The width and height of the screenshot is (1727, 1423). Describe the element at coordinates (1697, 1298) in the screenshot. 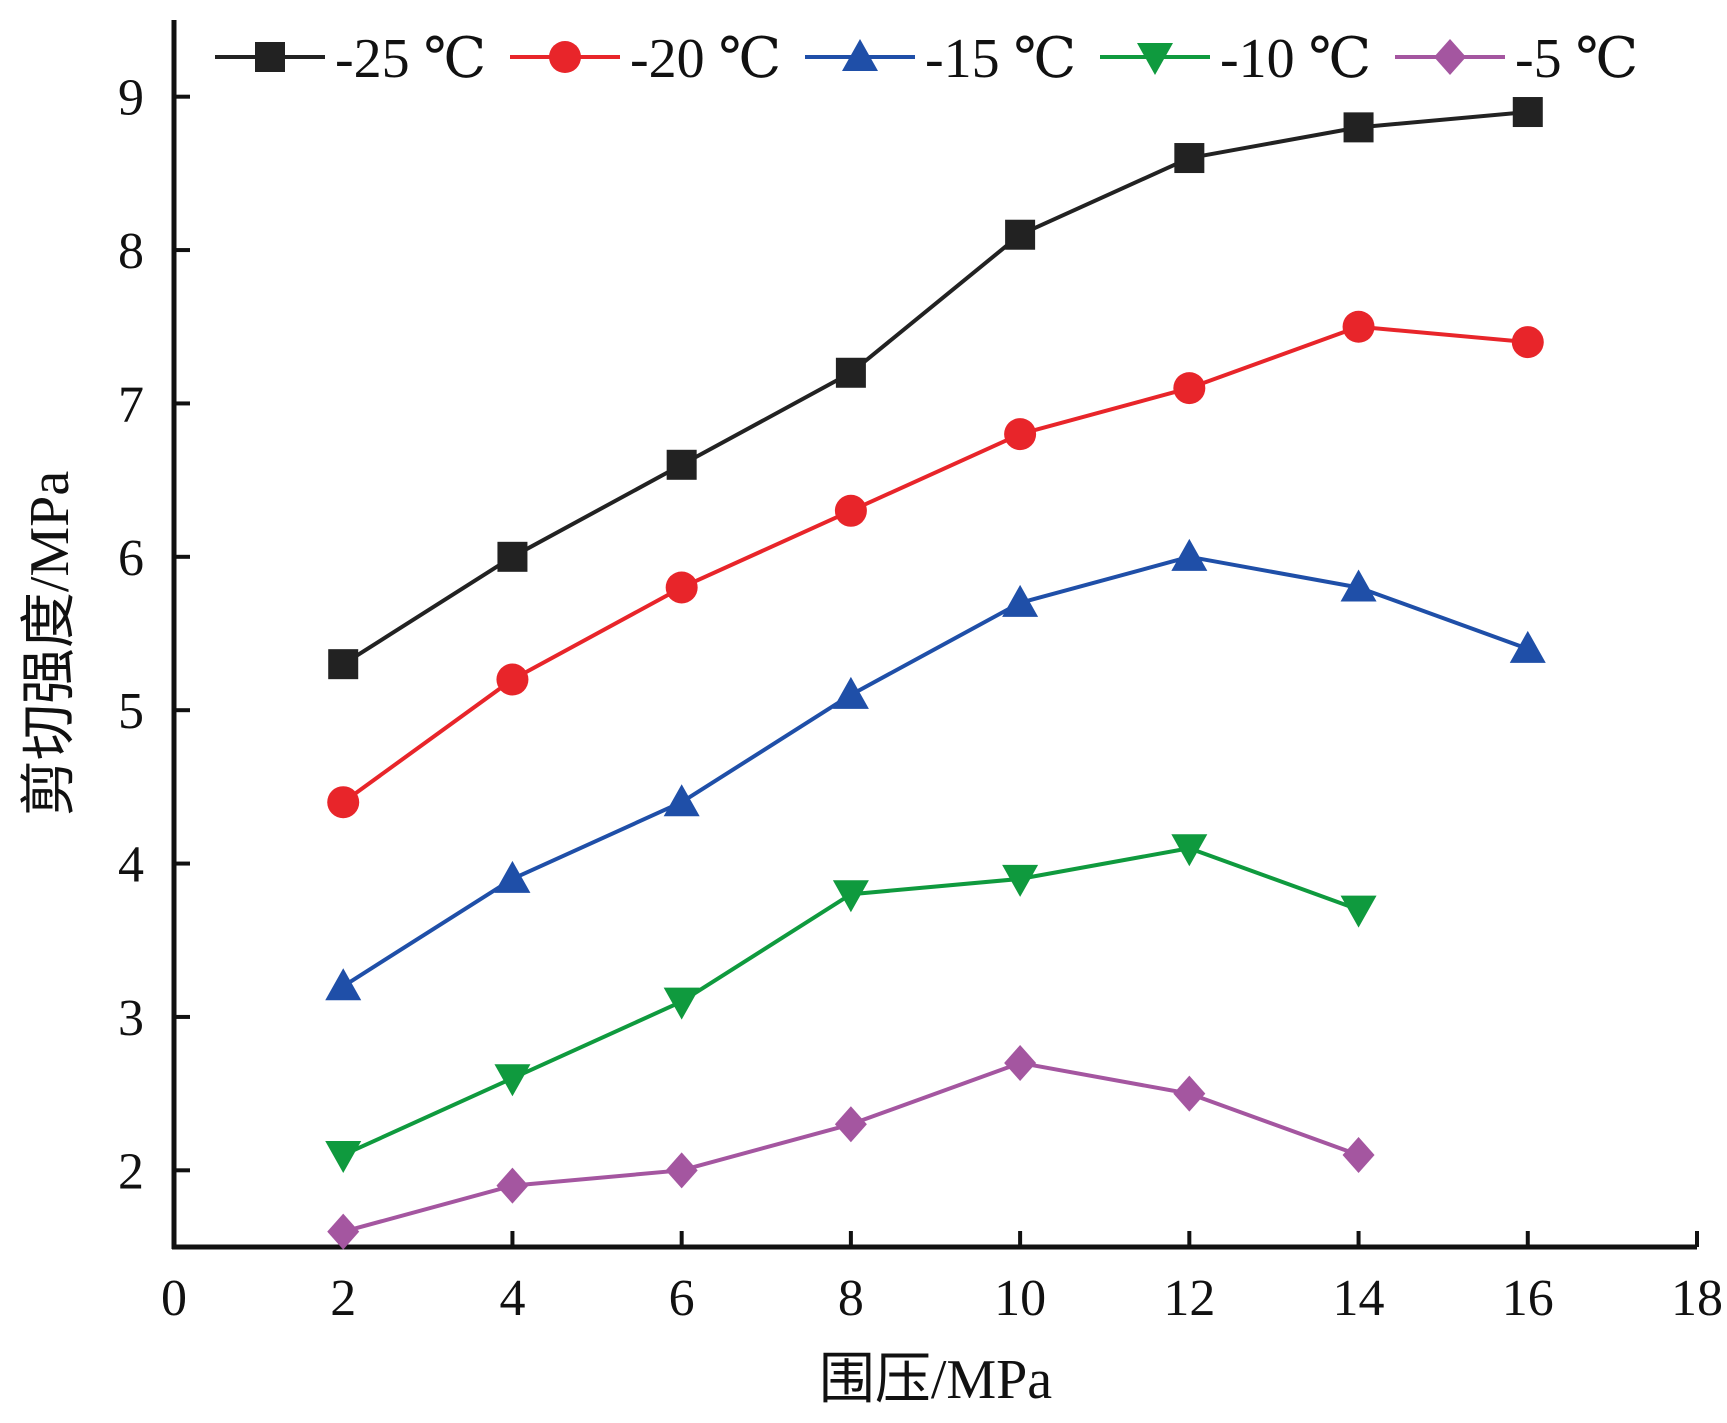

I see `x-tick-label: 18` at that location.